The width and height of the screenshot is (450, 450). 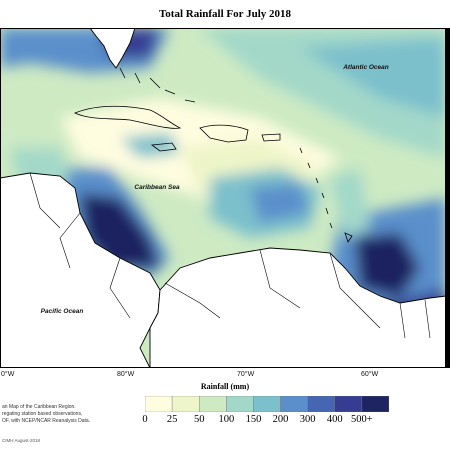 I want to click on colorbar-tick-label: 500+, so click(x=362, y=419).